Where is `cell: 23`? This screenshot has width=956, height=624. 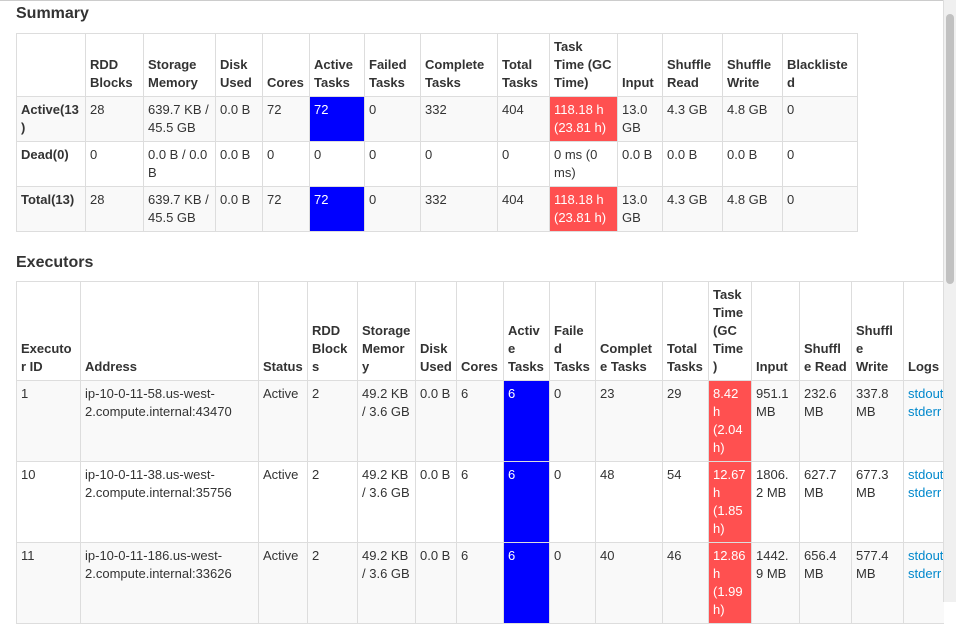 cell: 23 is located at coordinates (629, 421).